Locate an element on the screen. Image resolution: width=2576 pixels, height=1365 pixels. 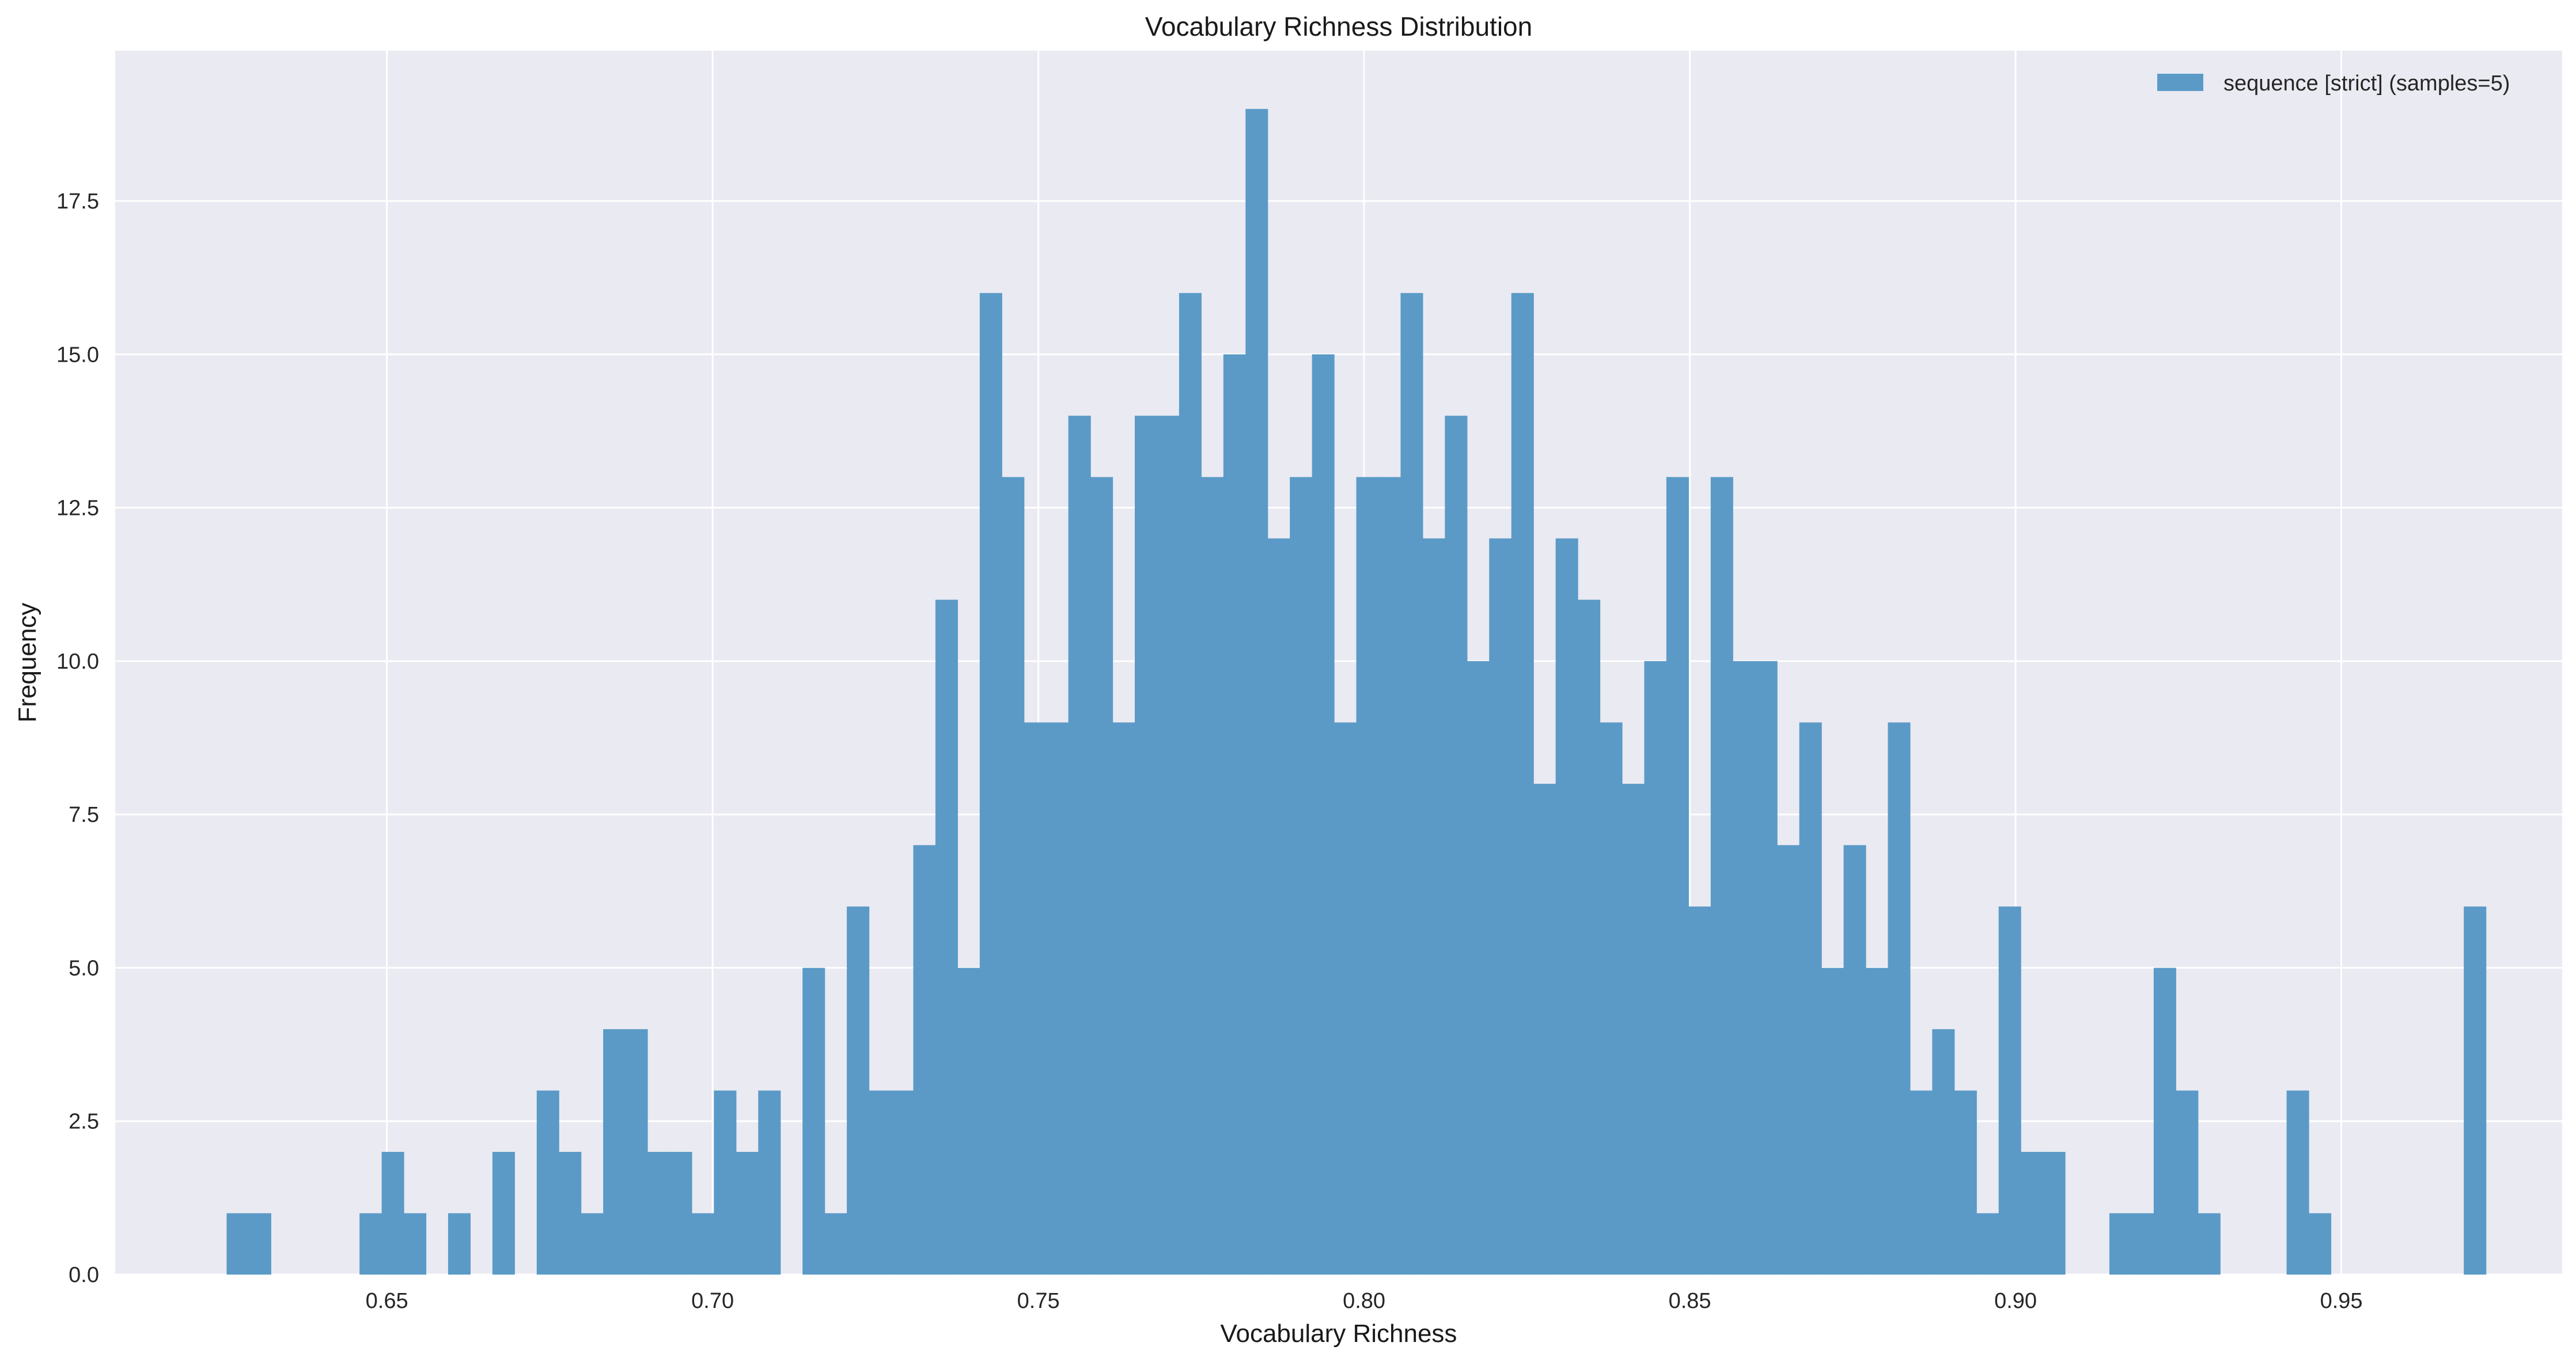
x-tick-label: 0.75 is located at coordinates (1038, 1301).